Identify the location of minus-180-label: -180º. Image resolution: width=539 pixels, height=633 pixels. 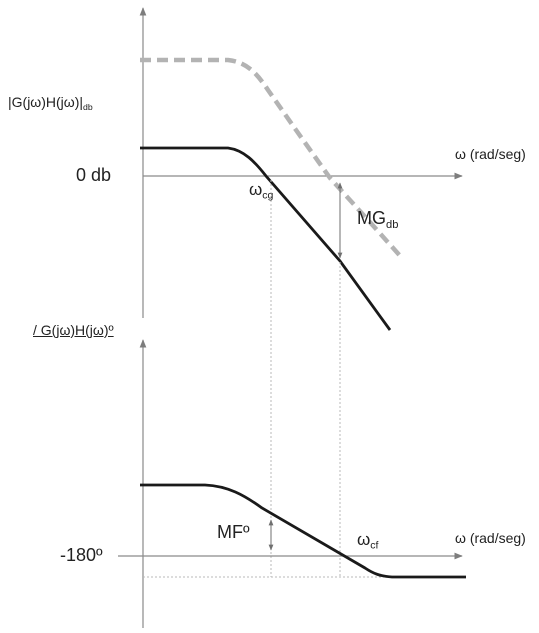
(81, 555).